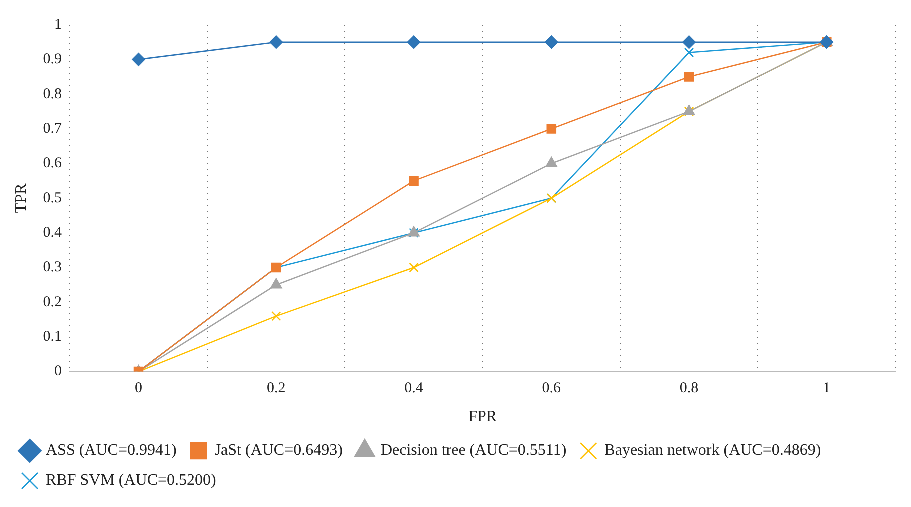 The image size is (911, 507). Describe the element at coordinates (689, 388) in the screenshot. I see `x-tick-label: 0.8` at that location.